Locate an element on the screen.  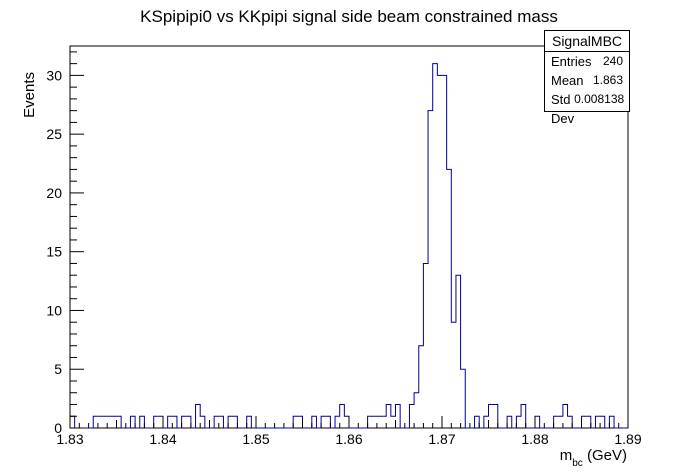
stats-row-stddev: Std Dev 0.008138 is located at coordinates (587, 108).